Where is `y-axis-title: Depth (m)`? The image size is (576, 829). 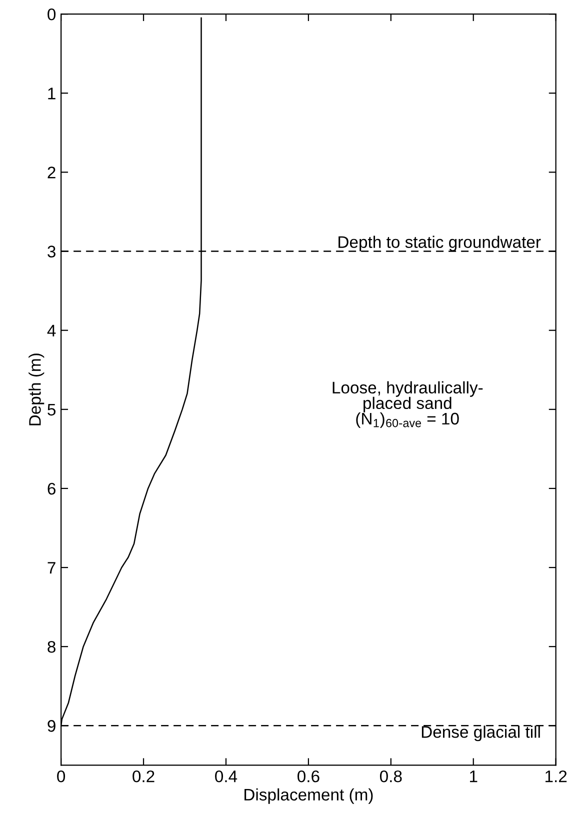
y-axis-title: Depth (m) is located at coordinates (36, 390).